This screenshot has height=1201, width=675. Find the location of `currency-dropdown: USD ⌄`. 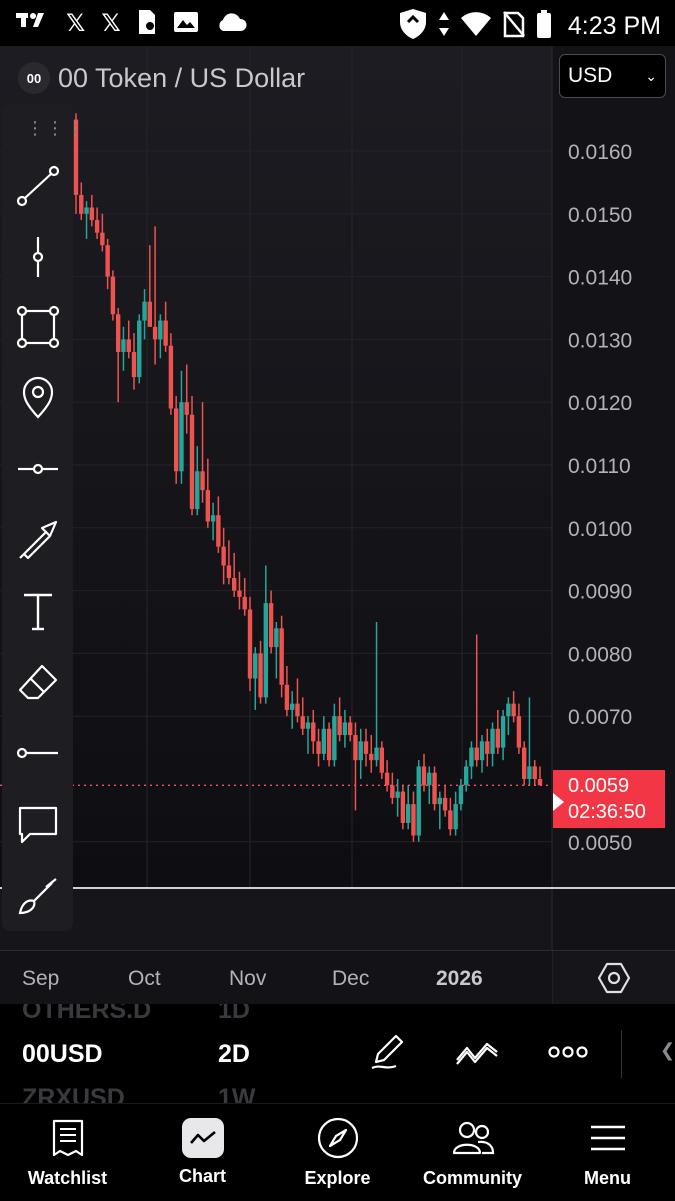

currency-dropdown: USD ⌄ is located at coordinates (612, 76).